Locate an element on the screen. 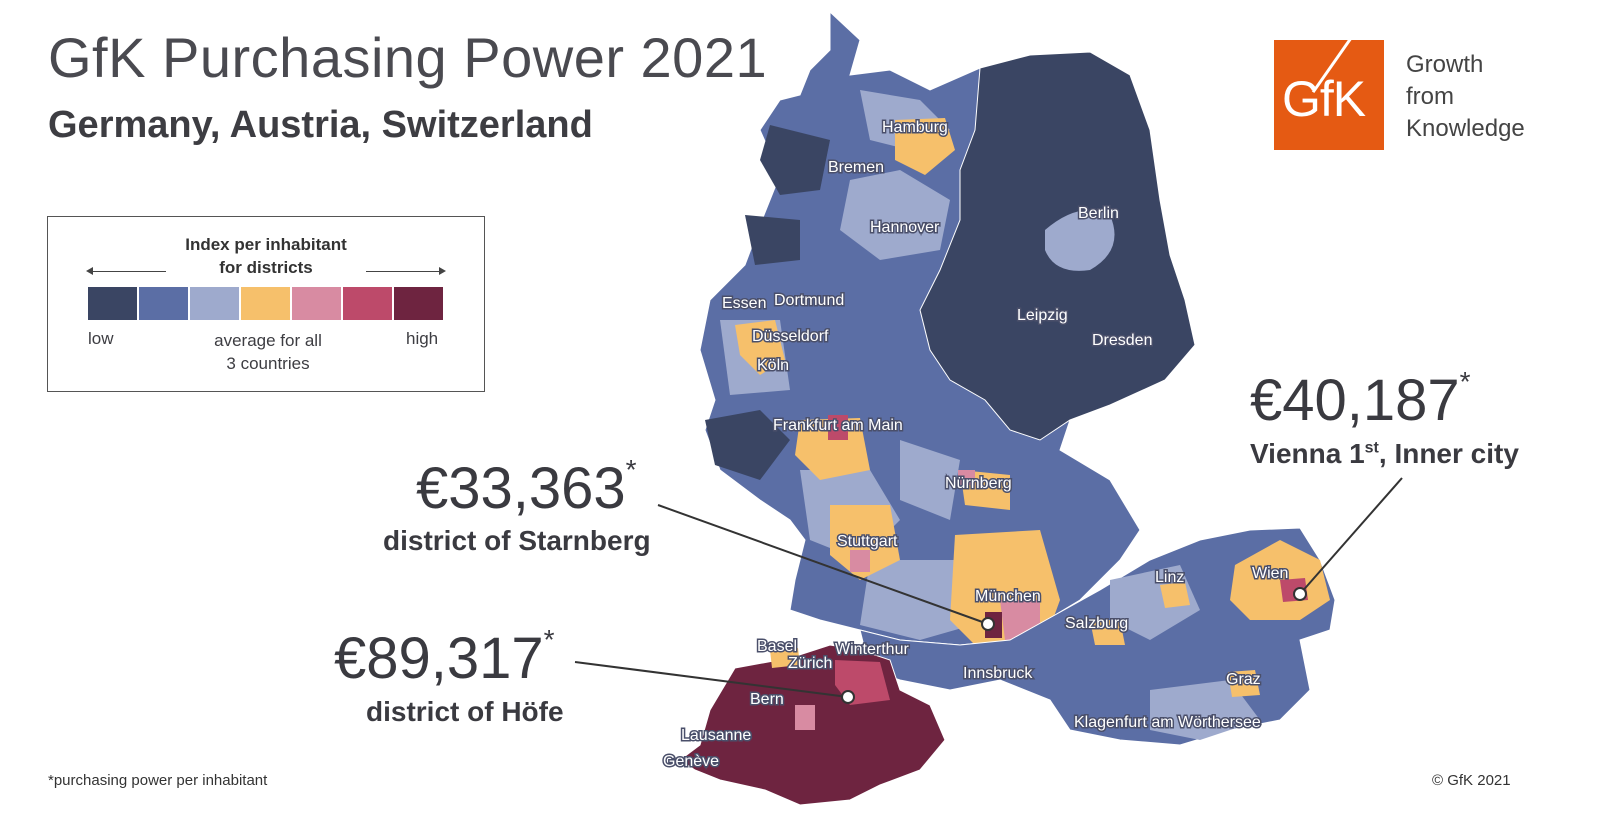  callout-hoefe-value: €89,317* is located at coordinates (444, 657).